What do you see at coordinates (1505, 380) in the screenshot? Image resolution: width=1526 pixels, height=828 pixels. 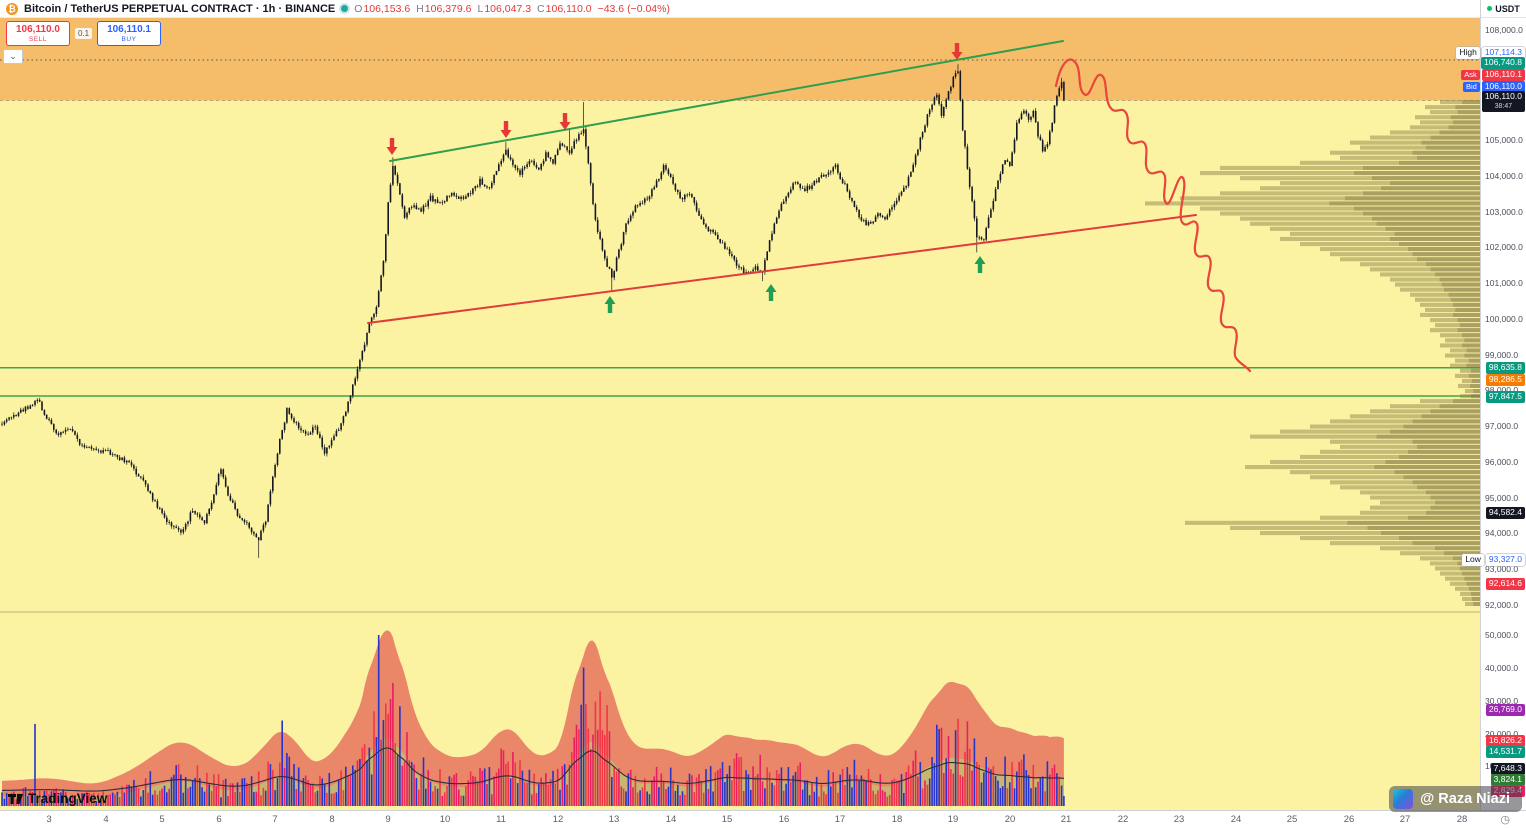 I see `price-badge: 98,286.5` at bounding box center [1505, 380].